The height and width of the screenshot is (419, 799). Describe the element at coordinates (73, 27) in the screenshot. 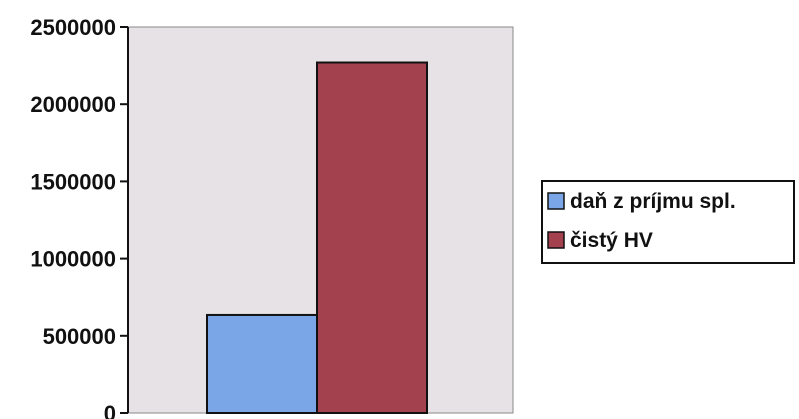

I see `y-tick-label: 2500000` at that location.